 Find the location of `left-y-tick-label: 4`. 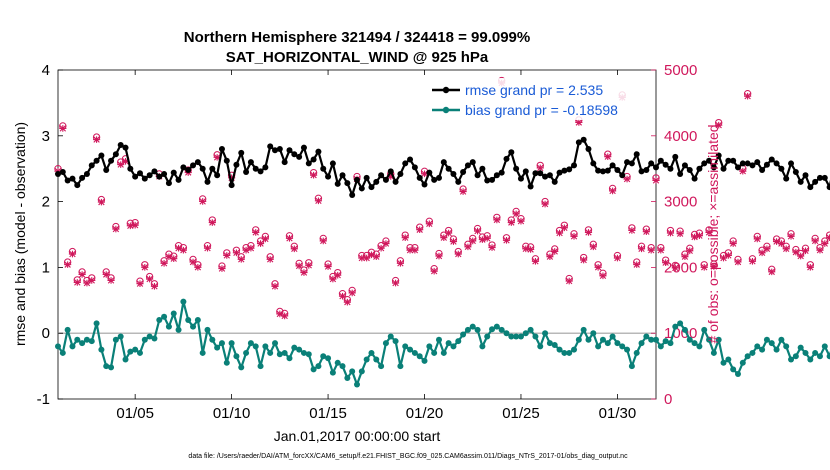

left-y-tick-label: 4 is located at coordinates (46, 70).